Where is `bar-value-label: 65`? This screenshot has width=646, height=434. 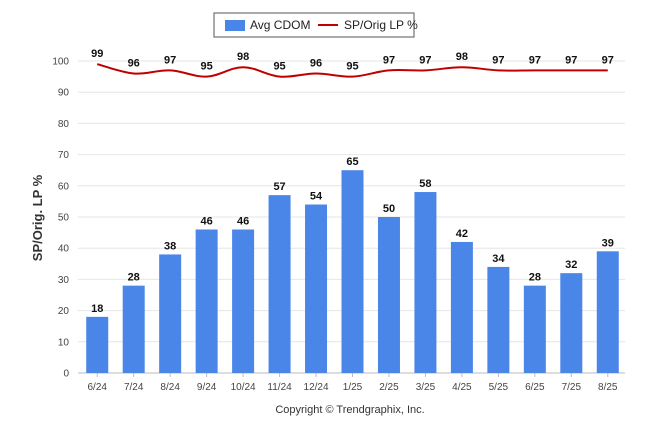
bar-value-label: 65 is located at coordinates (352, 162).